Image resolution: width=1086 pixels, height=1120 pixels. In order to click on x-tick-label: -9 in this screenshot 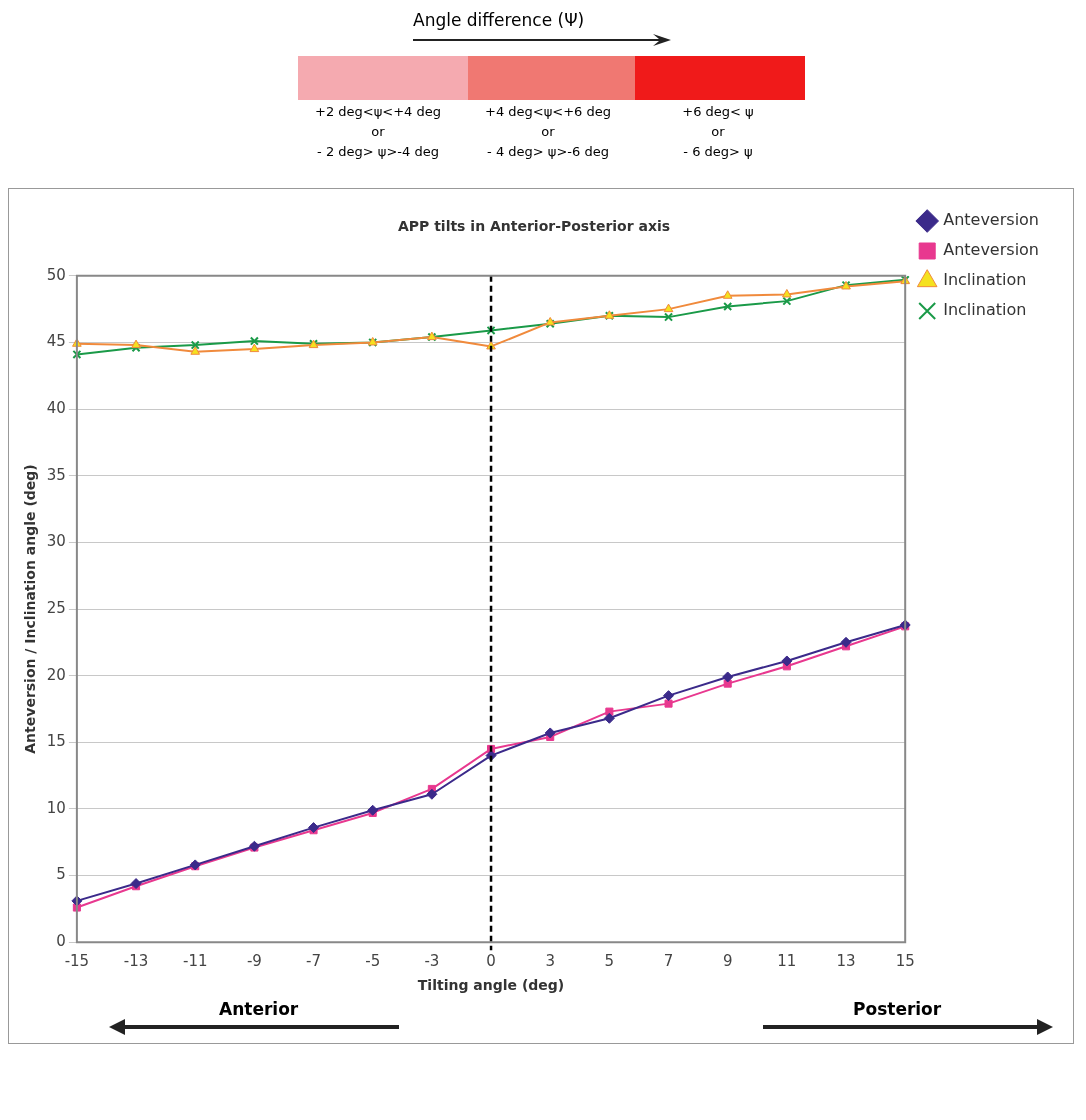, I will do `click(254, 961)`.